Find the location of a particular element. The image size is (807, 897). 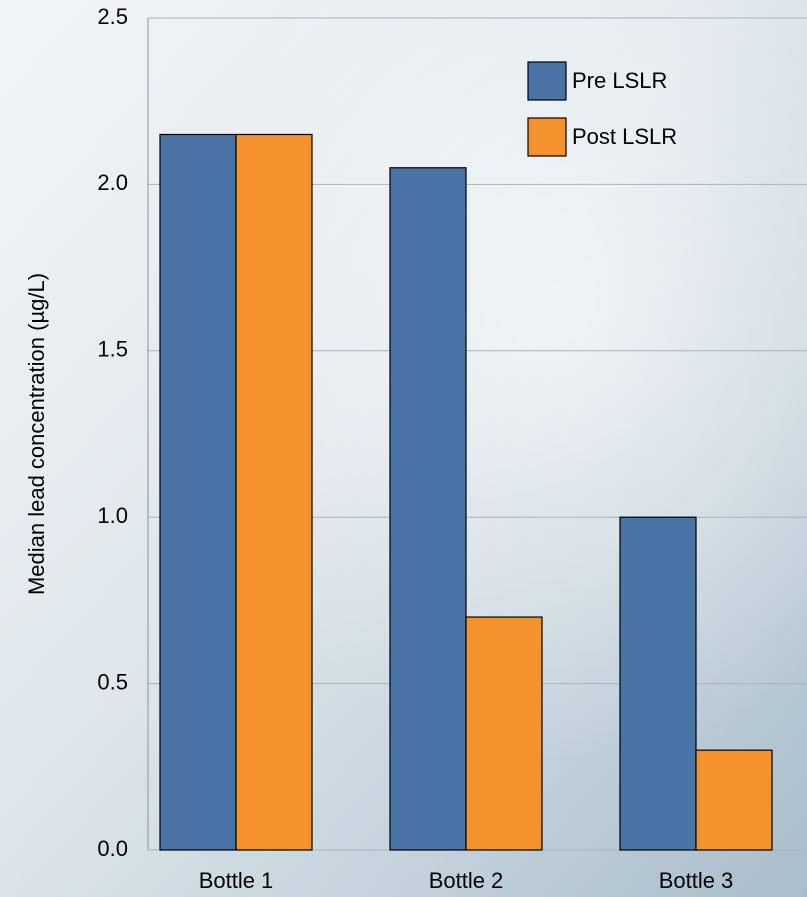

legend-label: Post LSLR is located at coordinates (624, 136).